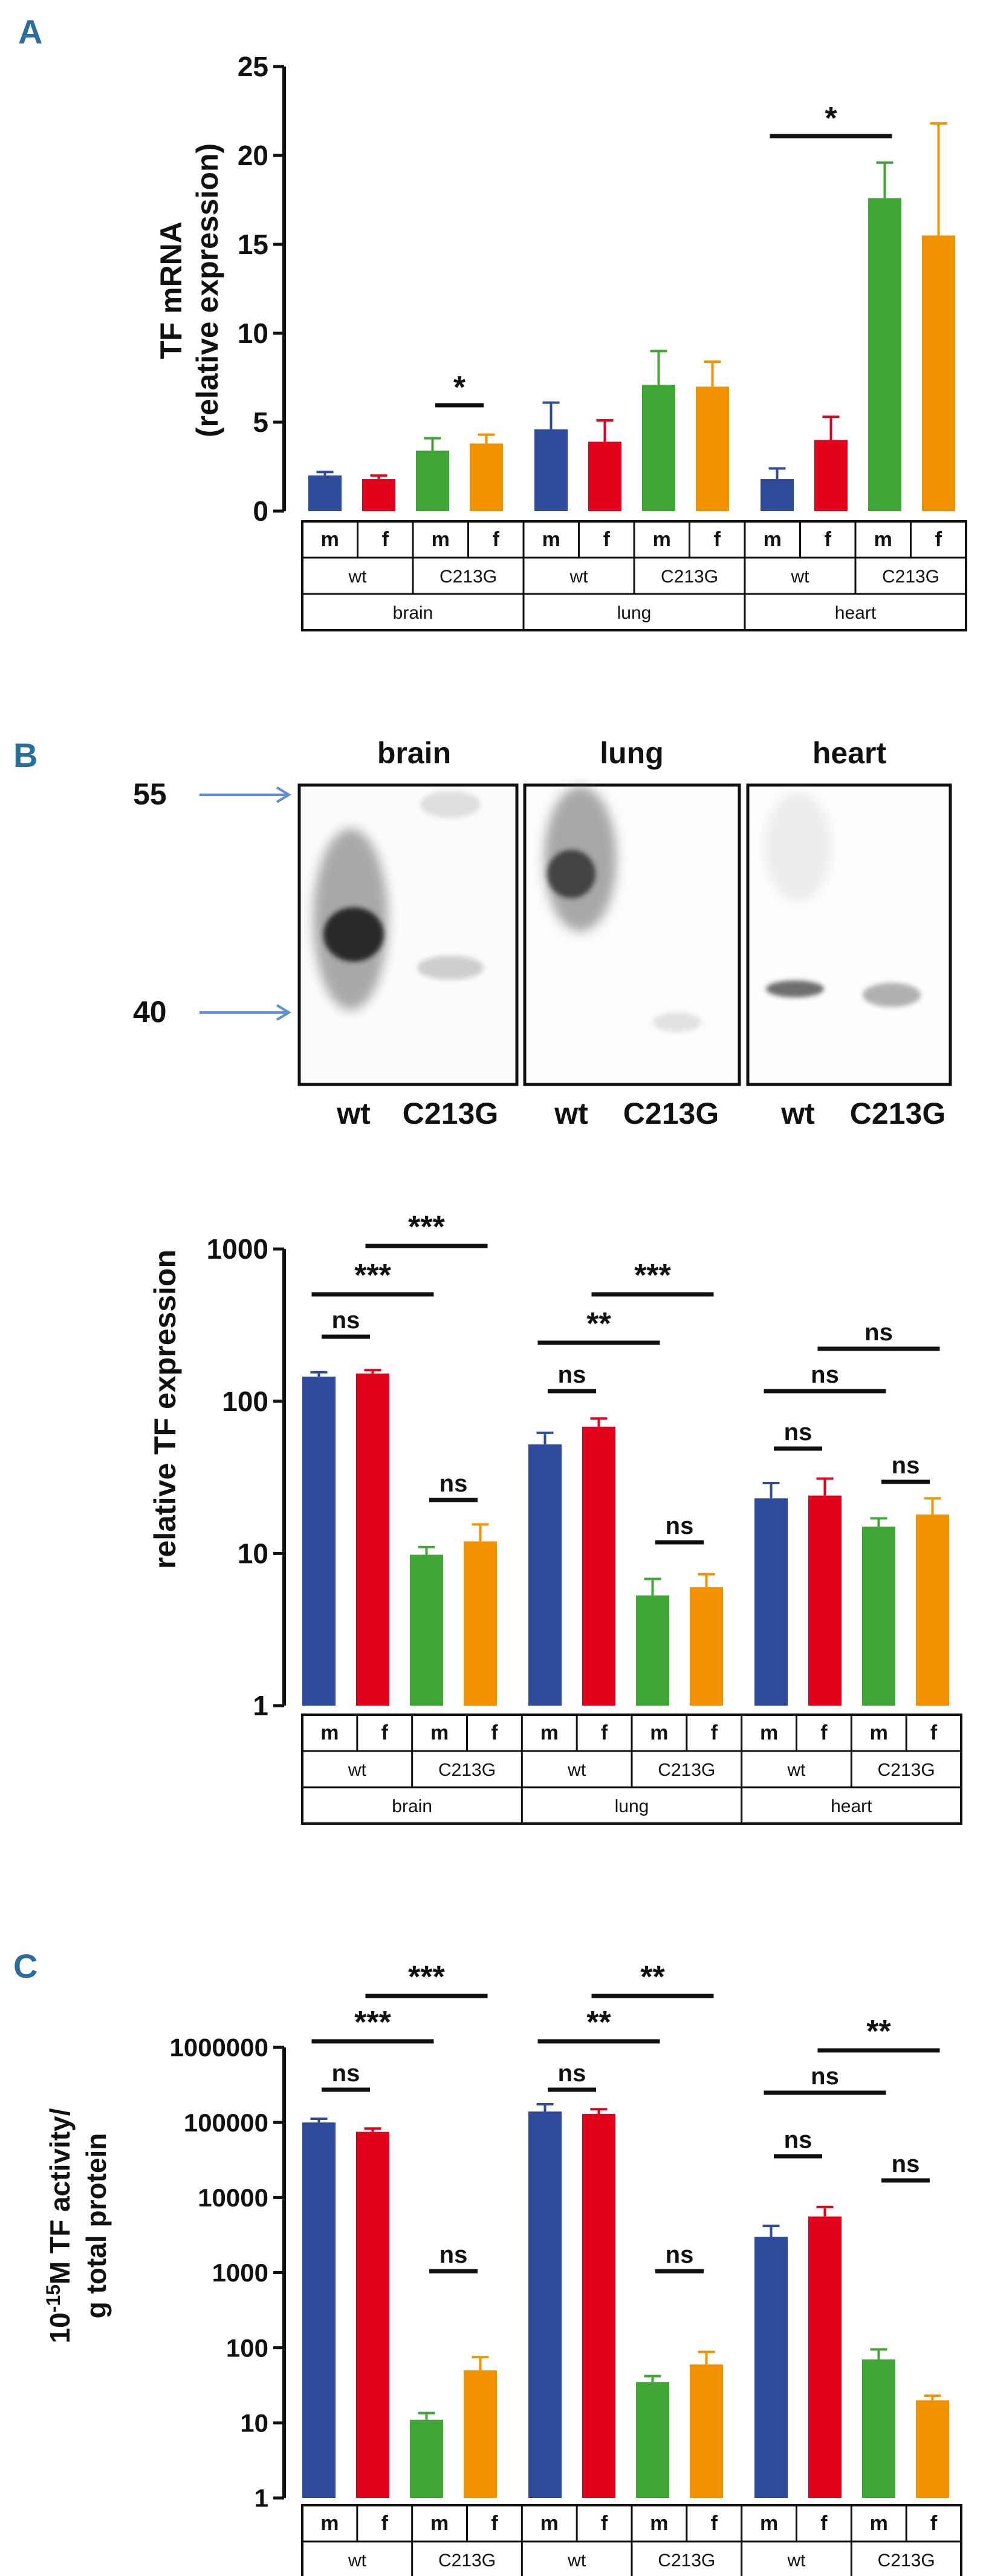 The width and height of the screenshot is (986, 2576). I want to click on y-axis-label-c-line2: g total protein, so click(96, 2226).